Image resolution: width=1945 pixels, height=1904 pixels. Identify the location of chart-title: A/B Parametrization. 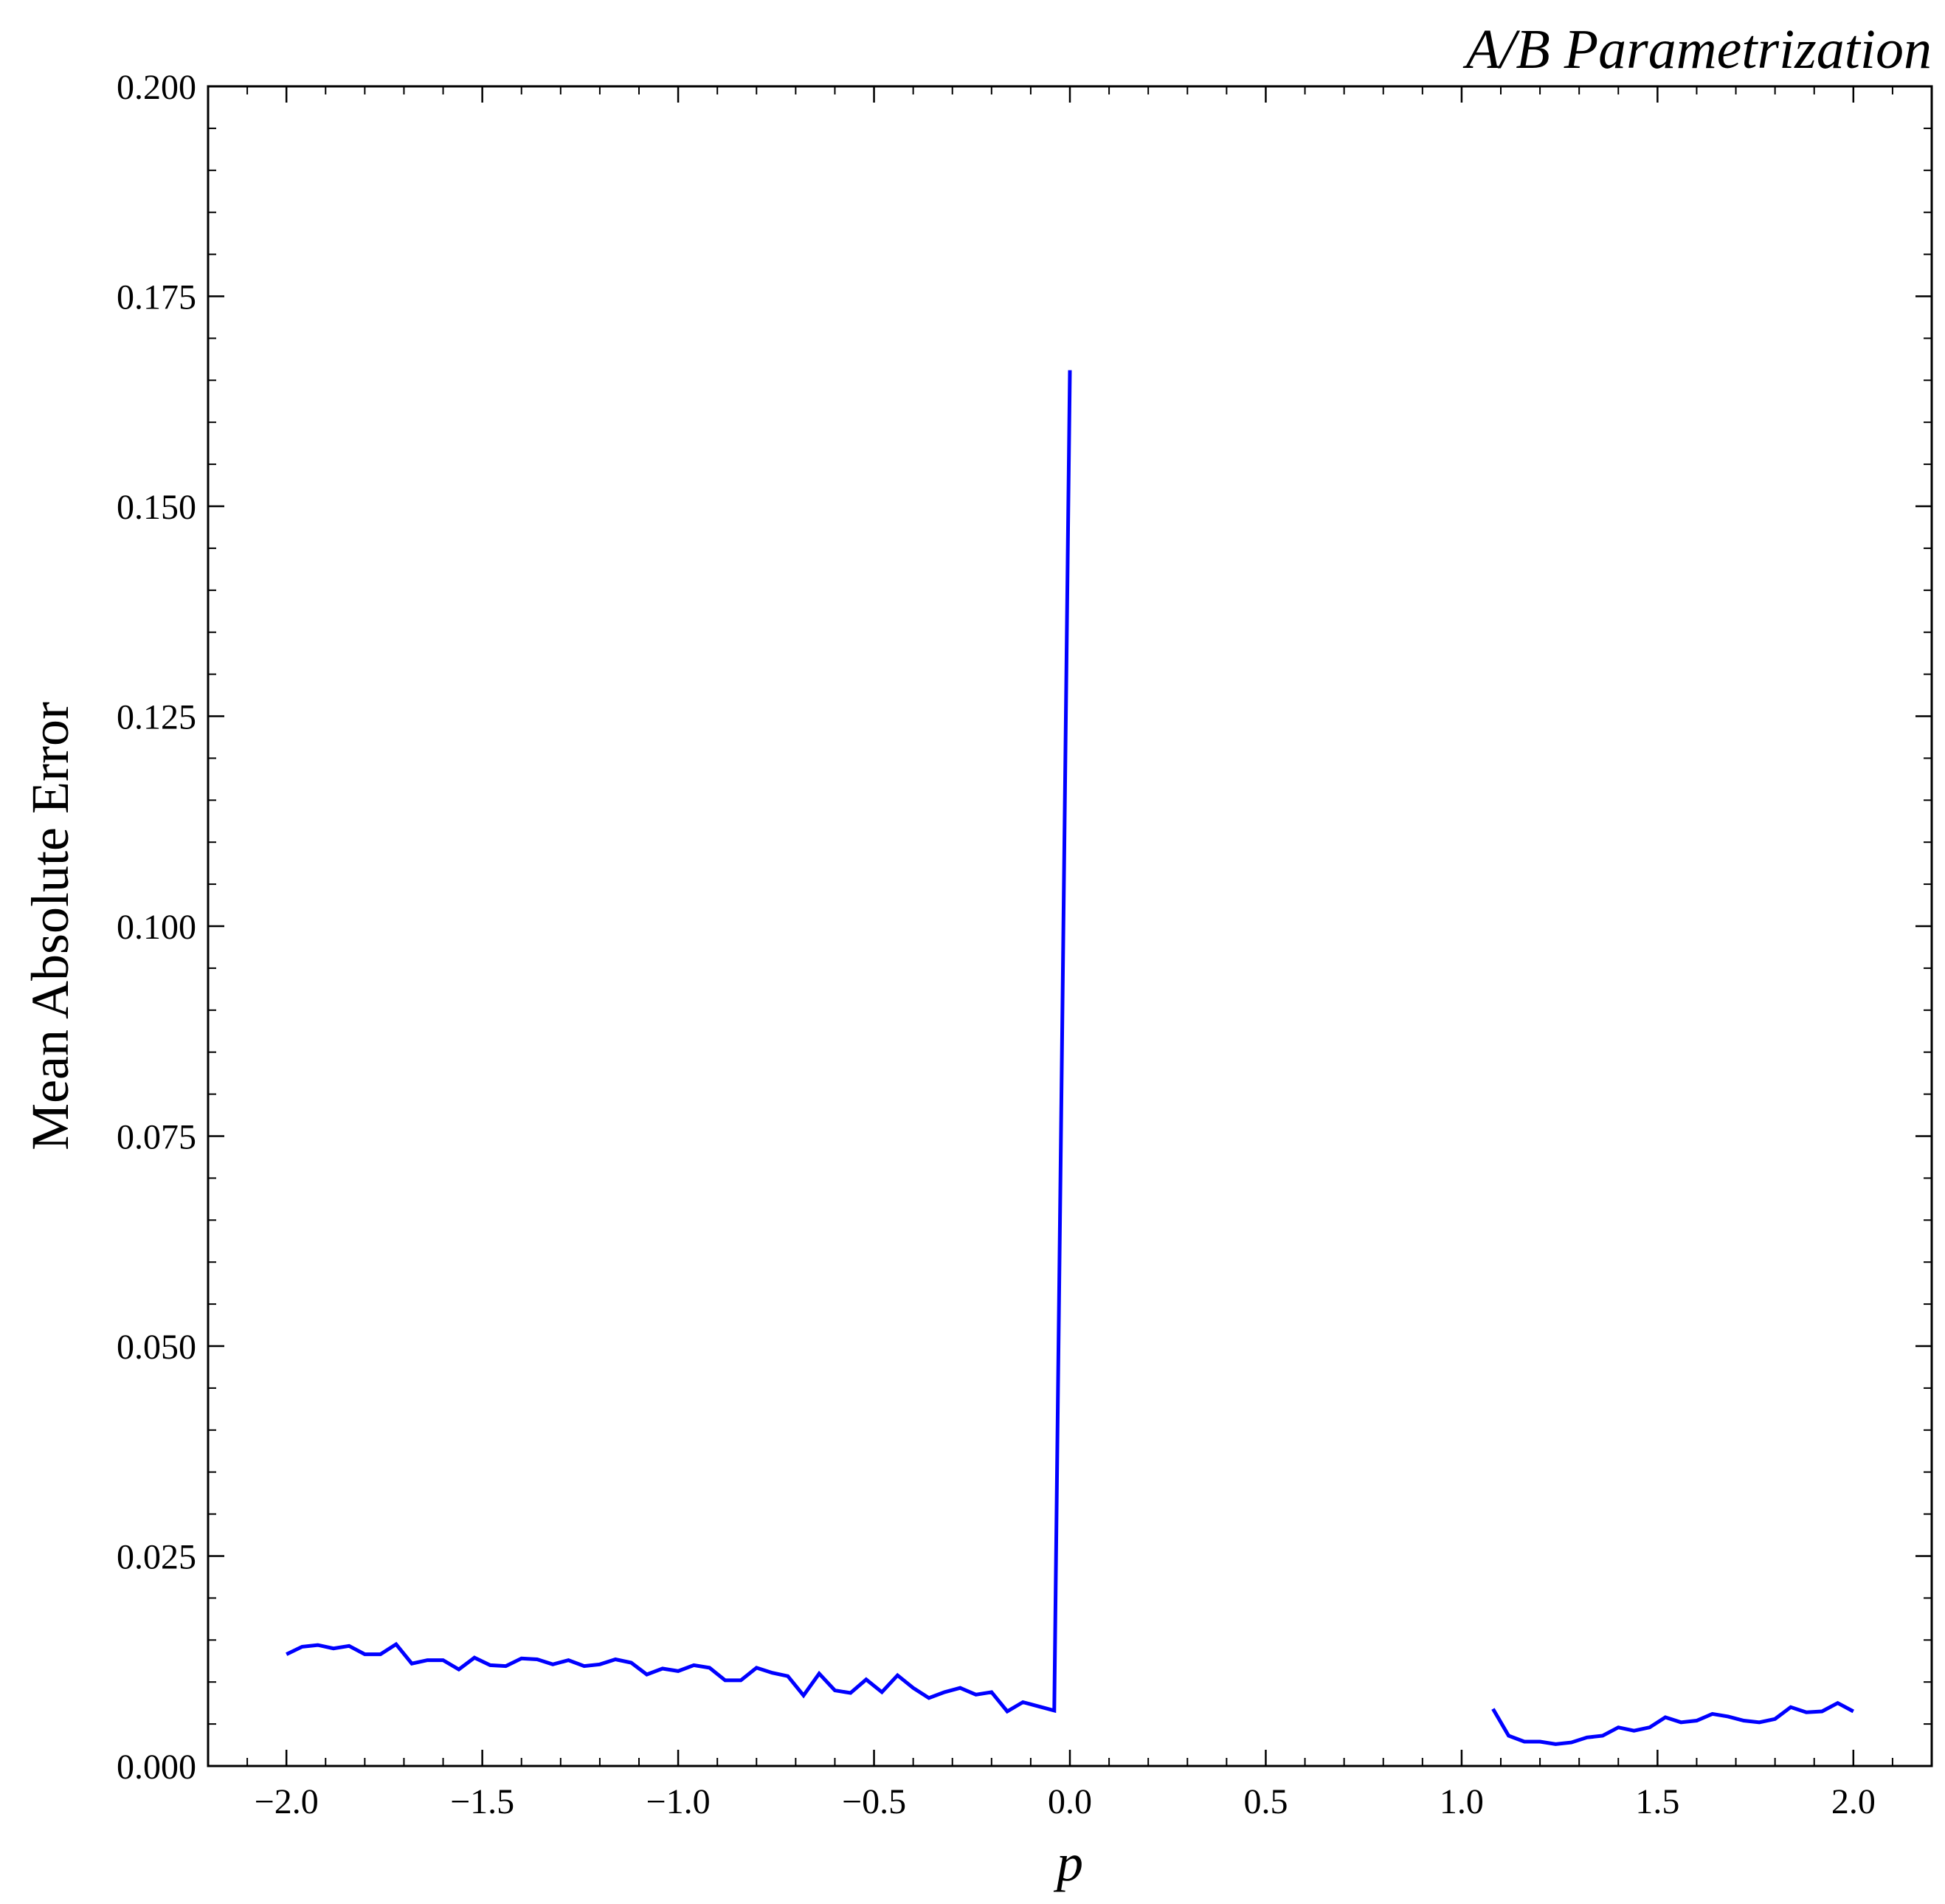
(1697, 49).